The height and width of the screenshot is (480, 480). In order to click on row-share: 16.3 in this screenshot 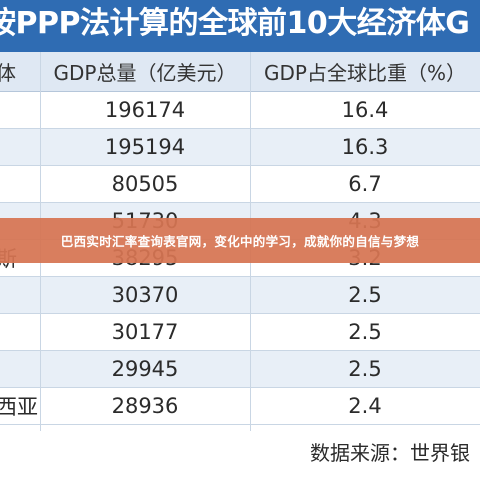, I will do `click(365, 147)`.